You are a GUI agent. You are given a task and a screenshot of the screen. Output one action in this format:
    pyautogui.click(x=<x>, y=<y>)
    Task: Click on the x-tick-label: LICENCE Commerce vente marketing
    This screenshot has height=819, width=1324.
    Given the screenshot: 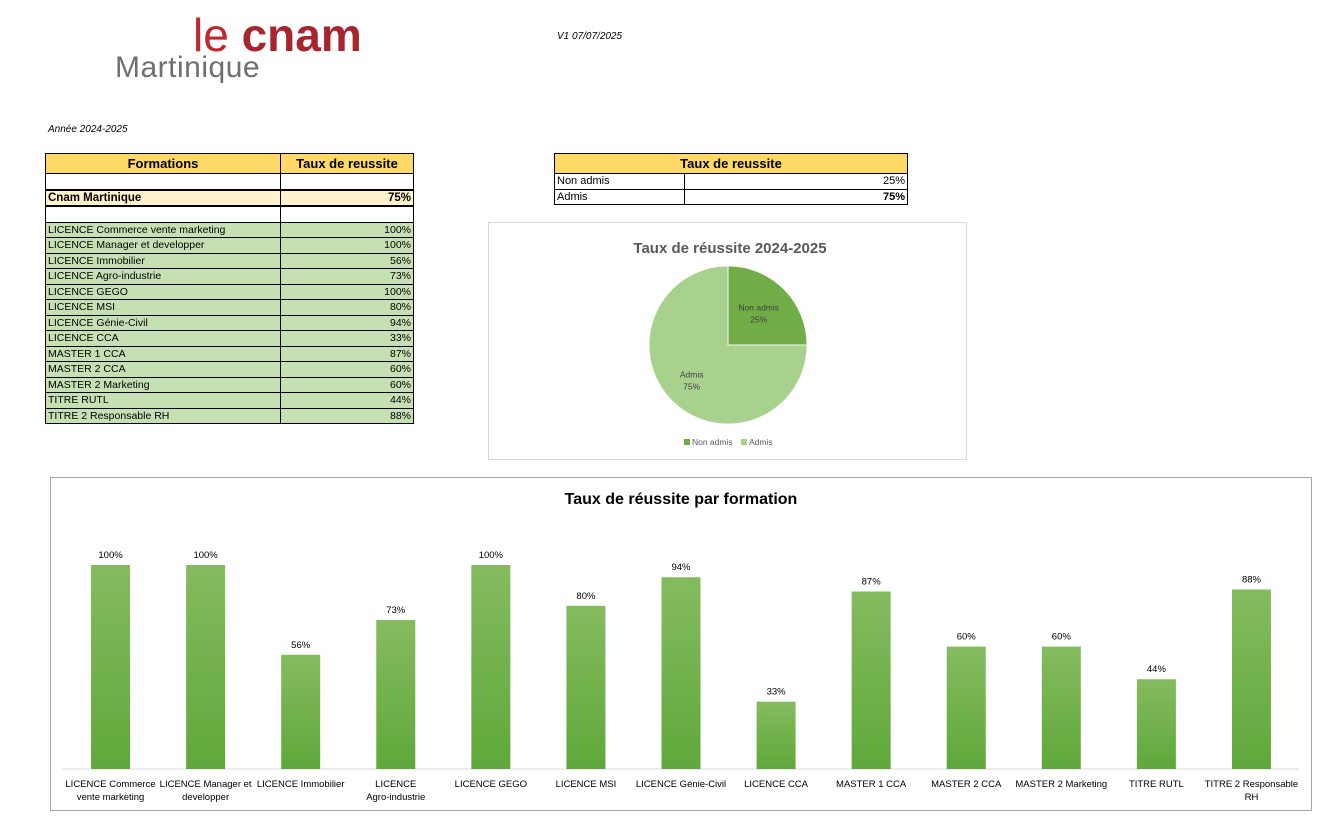 What is the action you would take?
    pyautogui.click(x=110, y=791)
    